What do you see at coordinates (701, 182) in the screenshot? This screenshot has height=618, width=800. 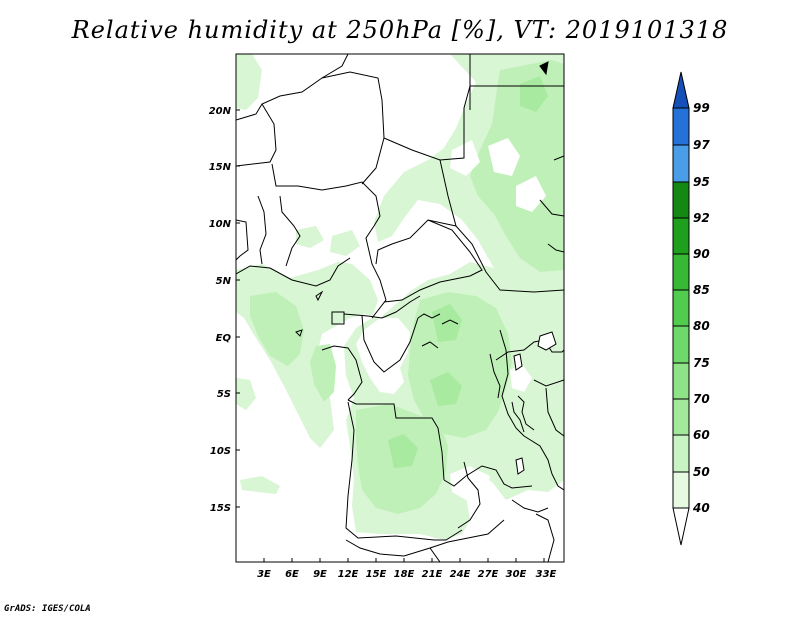 I see `colorbar-label: 95` at bounding box center [701, 182].